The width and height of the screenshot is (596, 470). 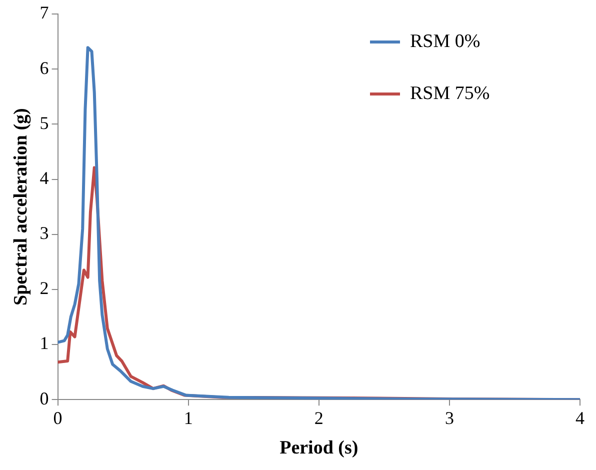 I want to click on y-tick-label: 5, so click(x=44, y=122).